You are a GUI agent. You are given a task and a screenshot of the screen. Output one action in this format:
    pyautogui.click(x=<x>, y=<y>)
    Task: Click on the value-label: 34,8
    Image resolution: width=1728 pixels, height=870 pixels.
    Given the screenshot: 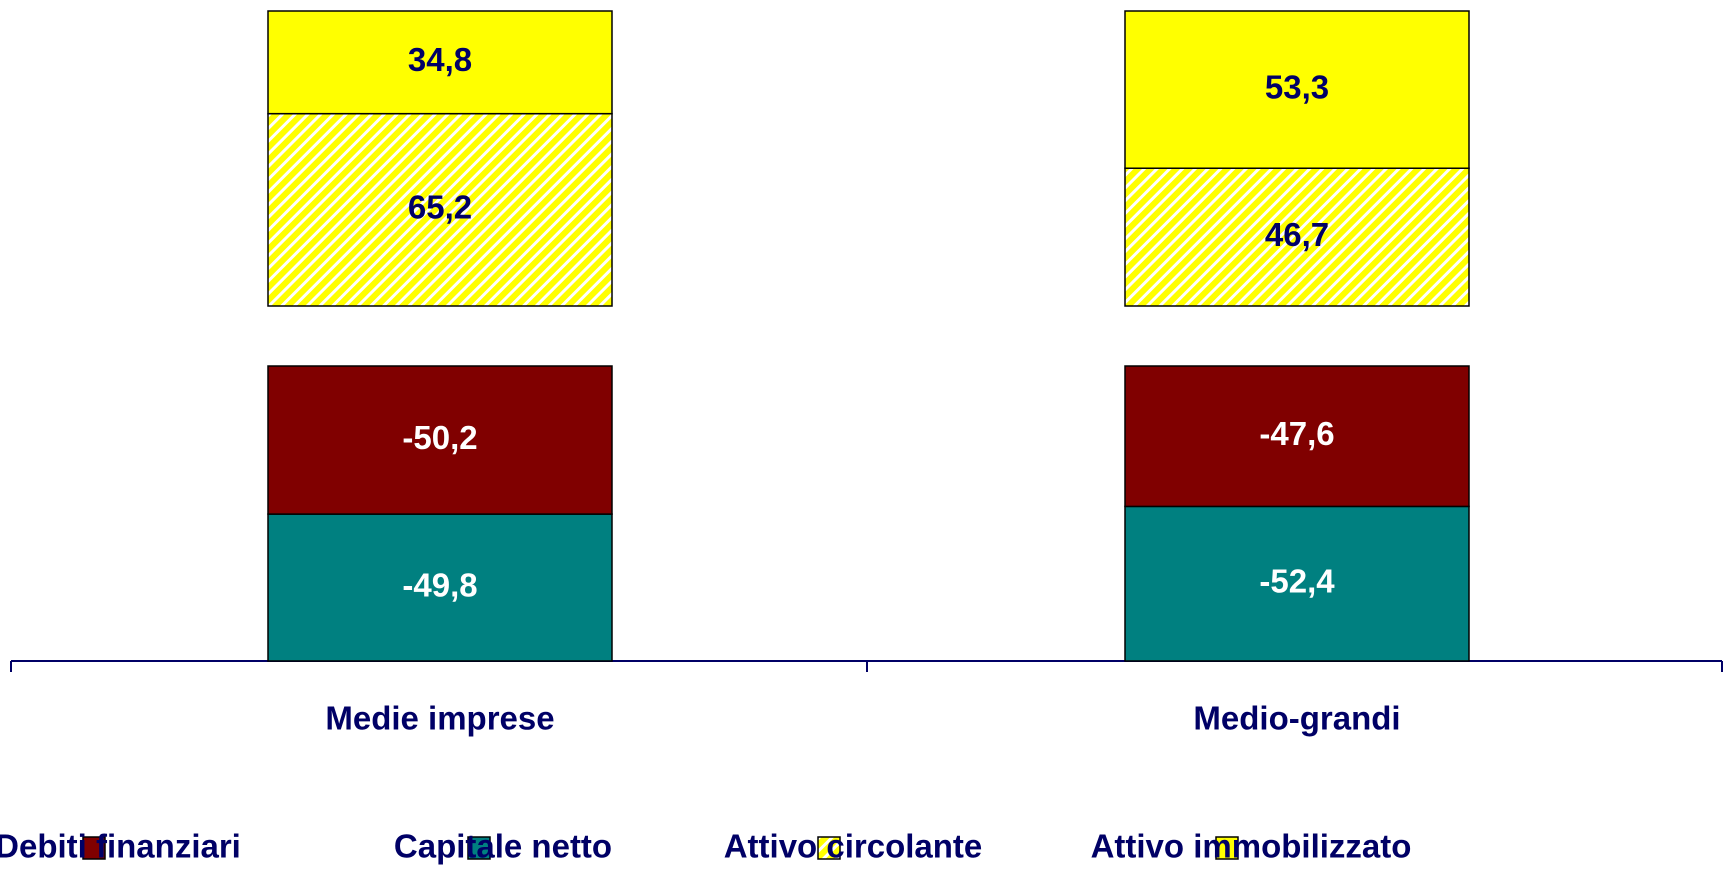 What is the action you would take?
    pyautogui.click(x=440, y=59)
    